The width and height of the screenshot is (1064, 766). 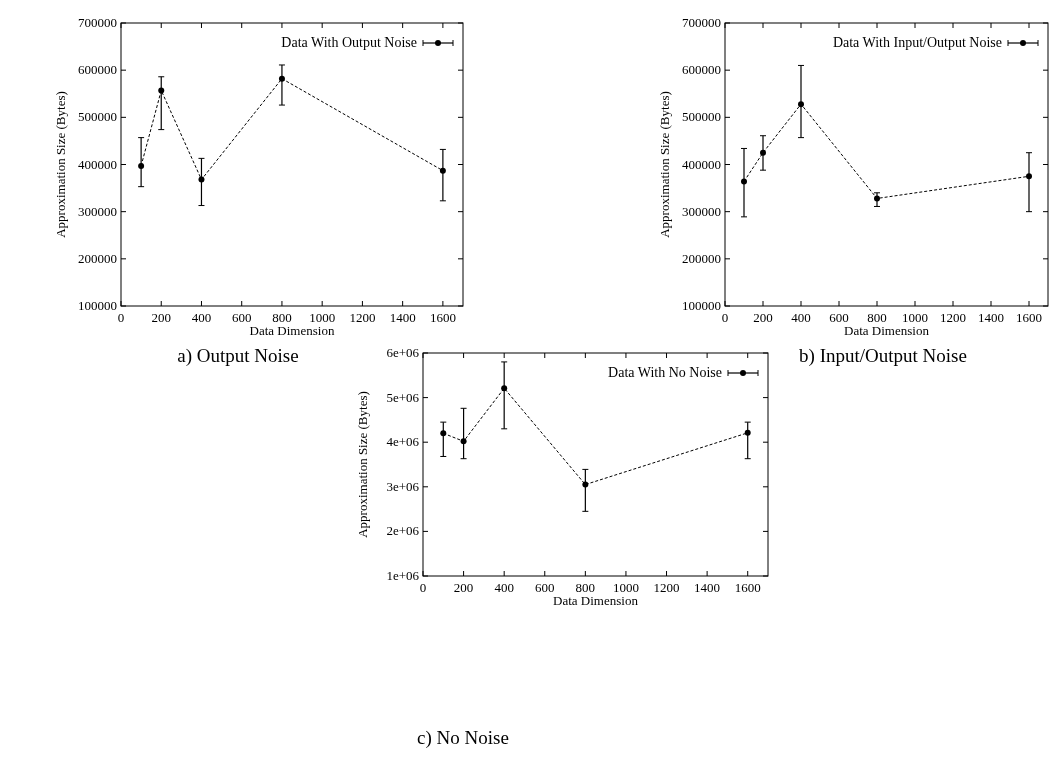 What do you see at coordinates (238, 356) in the screenshot?
I see `text: a) Output Noise` at bounding box center [238, 356].